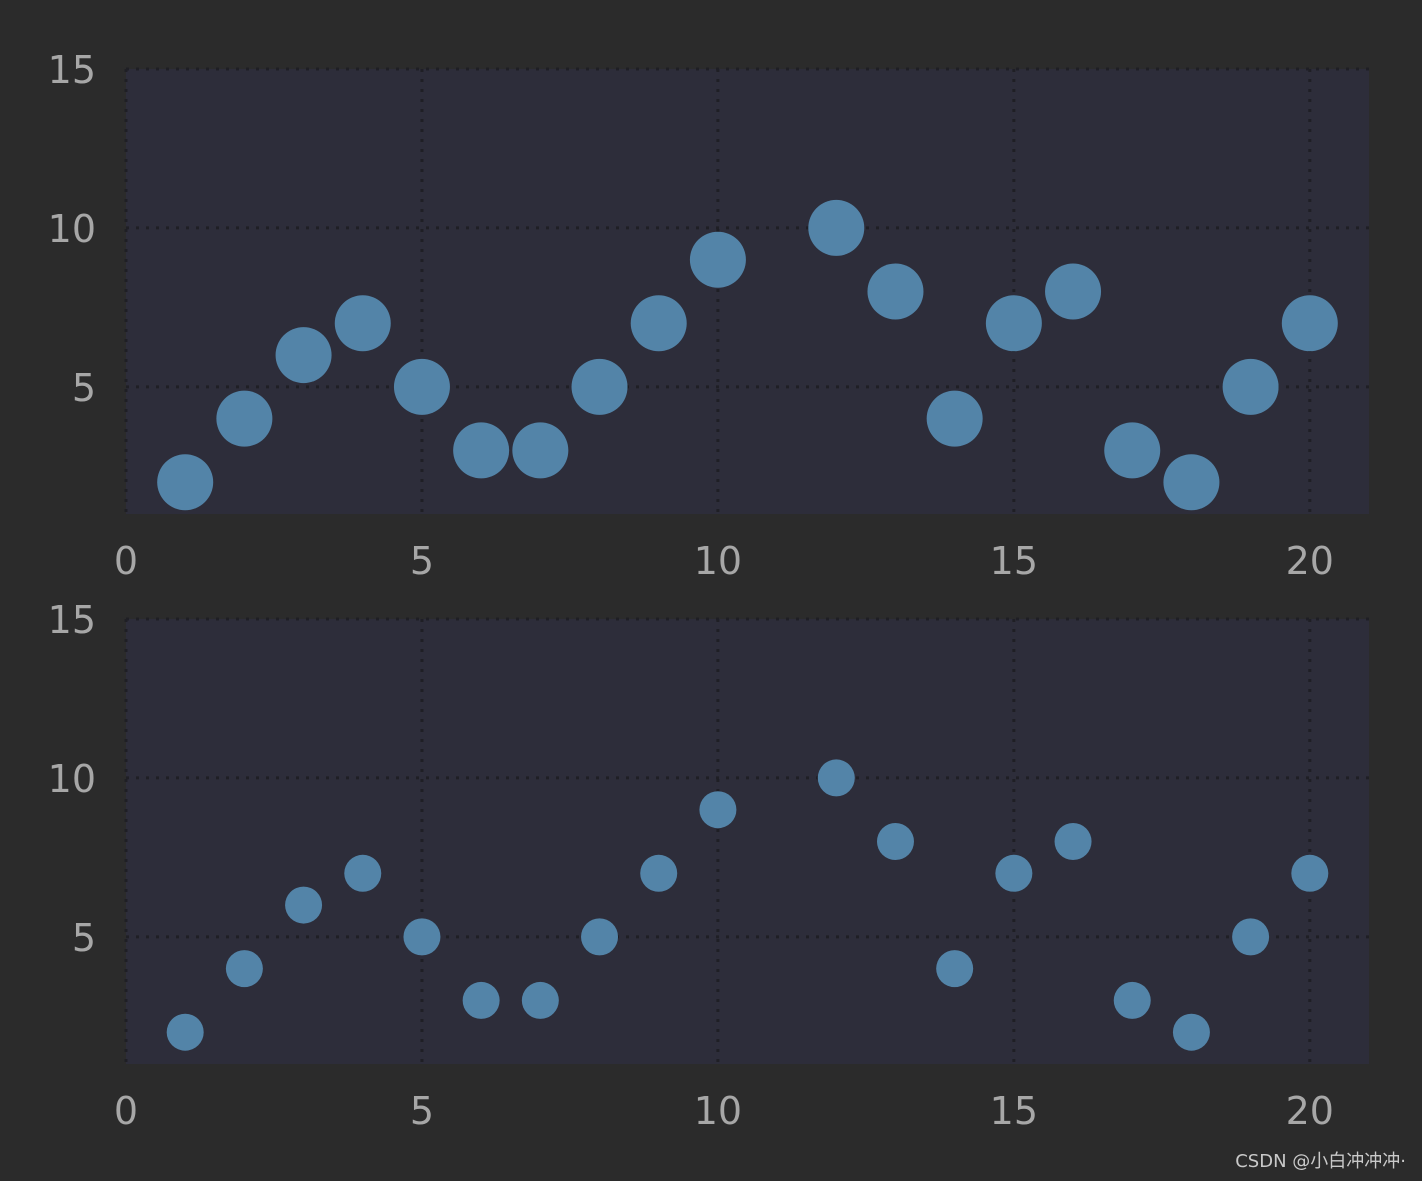  What do you see at coordinates (1320, 1161) in the screenshot?
I see `watermark: CSDN @小白冲冲冲·` at bounding box center [1320, 1161].